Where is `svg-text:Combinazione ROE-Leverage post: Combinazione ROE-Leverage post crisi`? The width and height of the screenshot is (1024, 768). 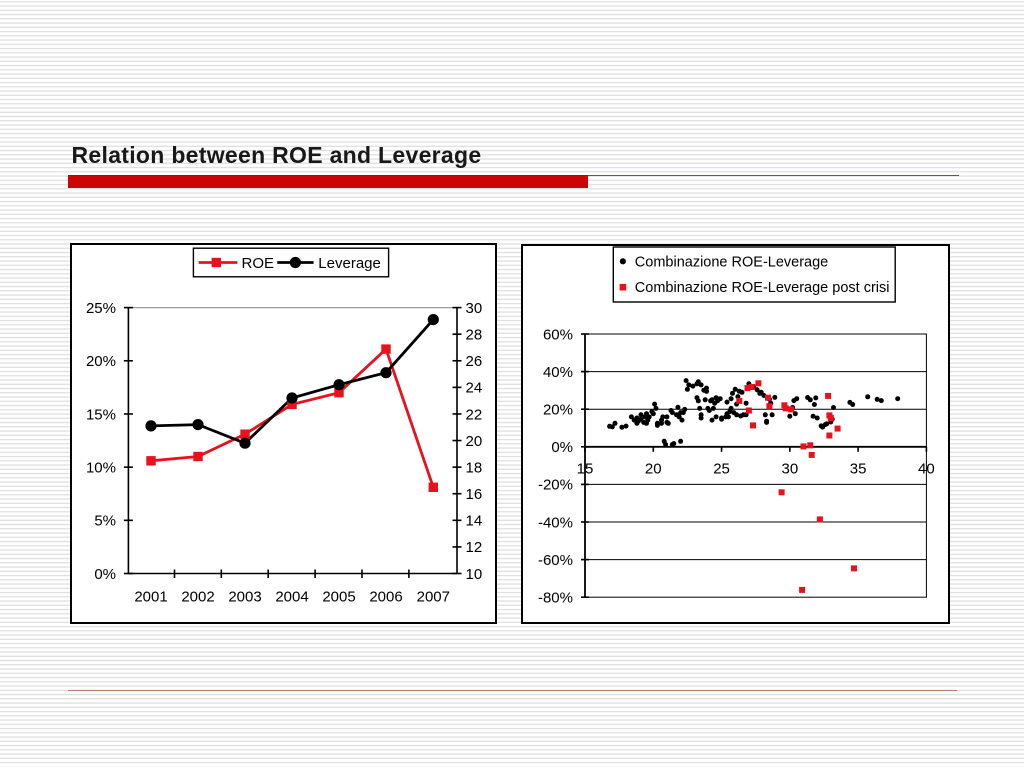
svg-text:Combinazione ROE-Leverage post: Combinazione ROE-Leverage post crisi is located at coordinates (762, 288).